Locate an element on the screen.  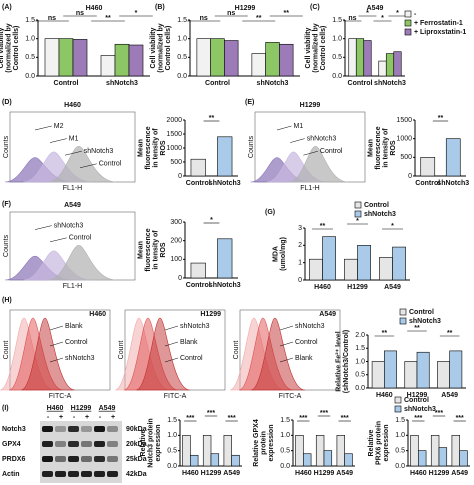
legend-label: + Liproxstatin-1 is located at coordinates (440, 32).